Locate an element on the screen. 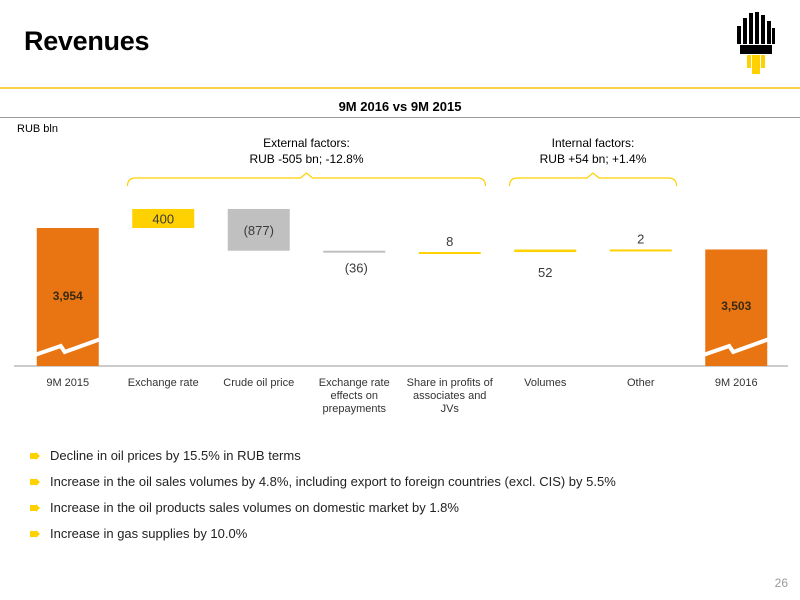 This screenshot has height=600, width=800. page-number: 26 is located at coordinates (781, 583).